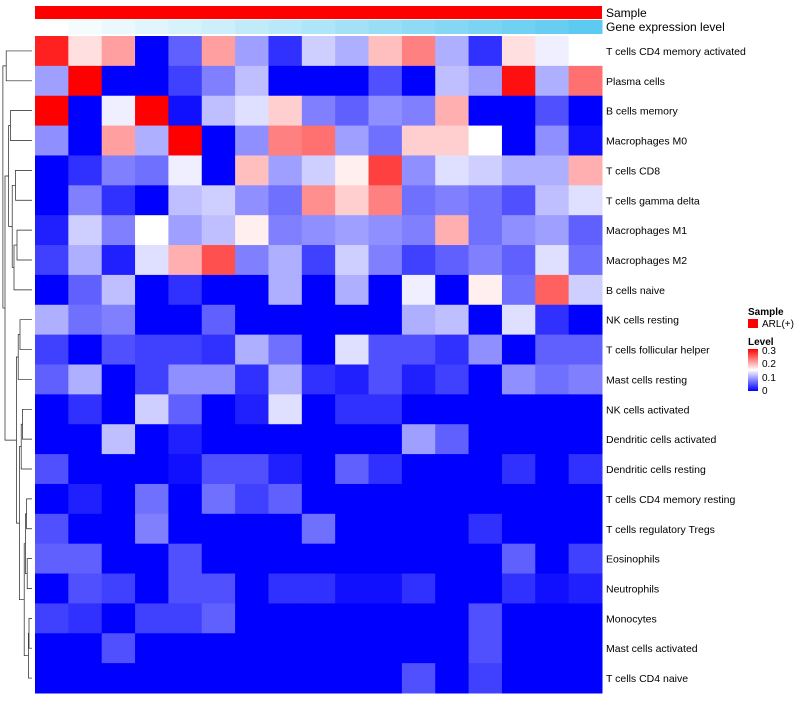  What do you see at coordinates (769, 378) in the screenshot?
I see `legend-tick: 0.1` at bounding box center [769, 378].